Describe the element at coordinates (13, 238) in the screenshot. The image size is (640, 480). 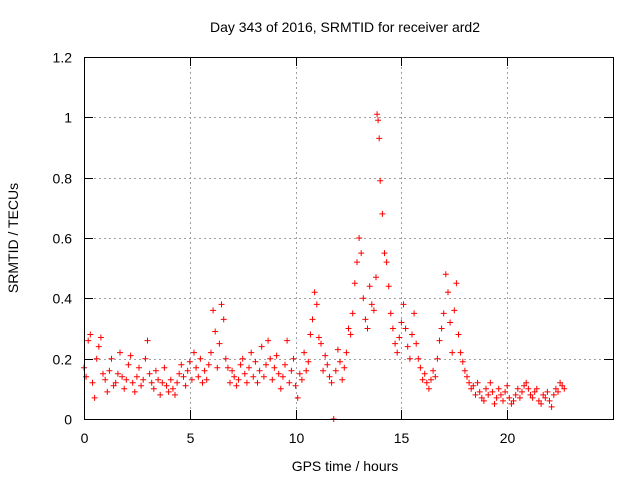
I see `y-axis-label: SRMTID / TECUs` at that location.